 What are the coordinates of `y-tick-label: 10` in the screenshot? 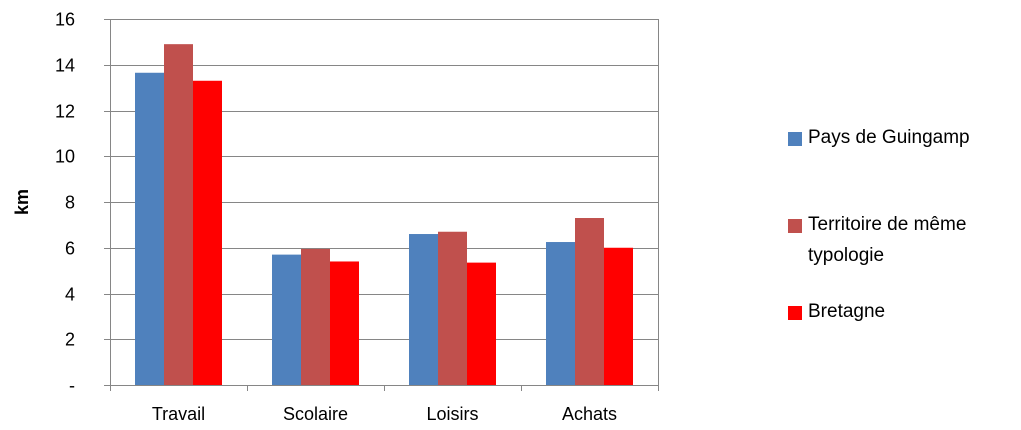 It's located at (65, 157).